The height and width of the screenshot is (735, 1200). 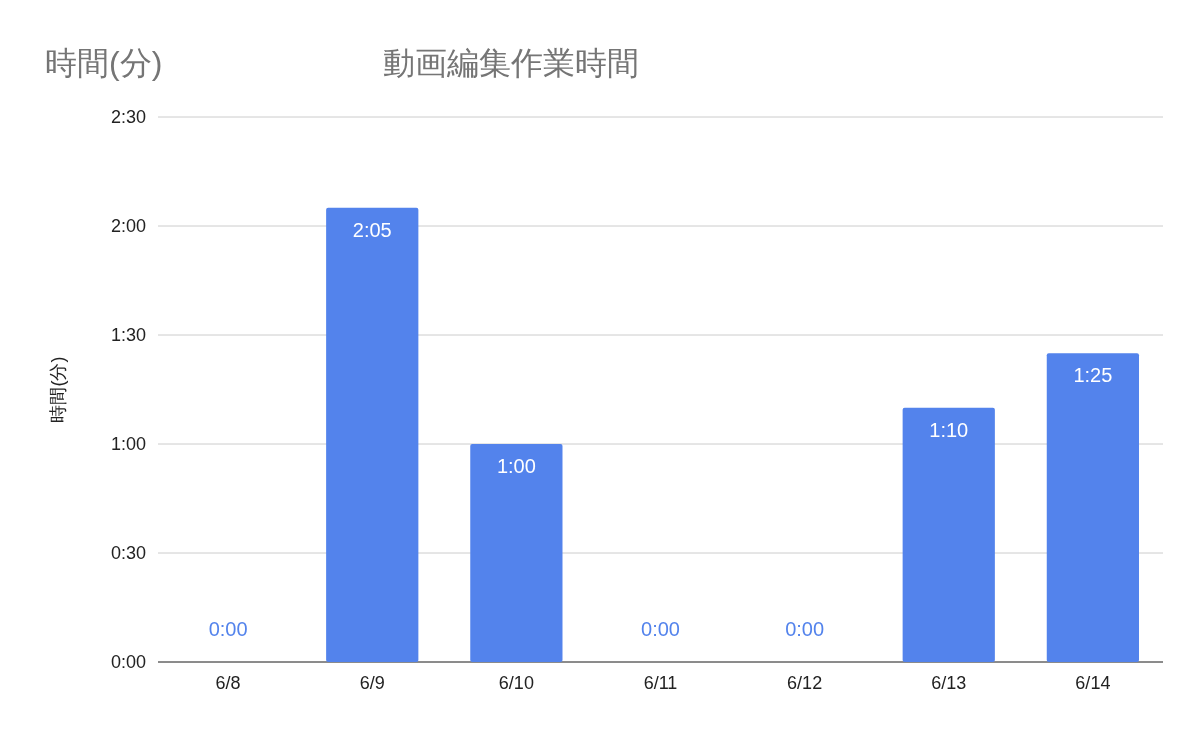 What do you see at coordinates (805, 682) in the screenshot?
I see `x-tick-label: 6/12` at bounding box center [805, 682].